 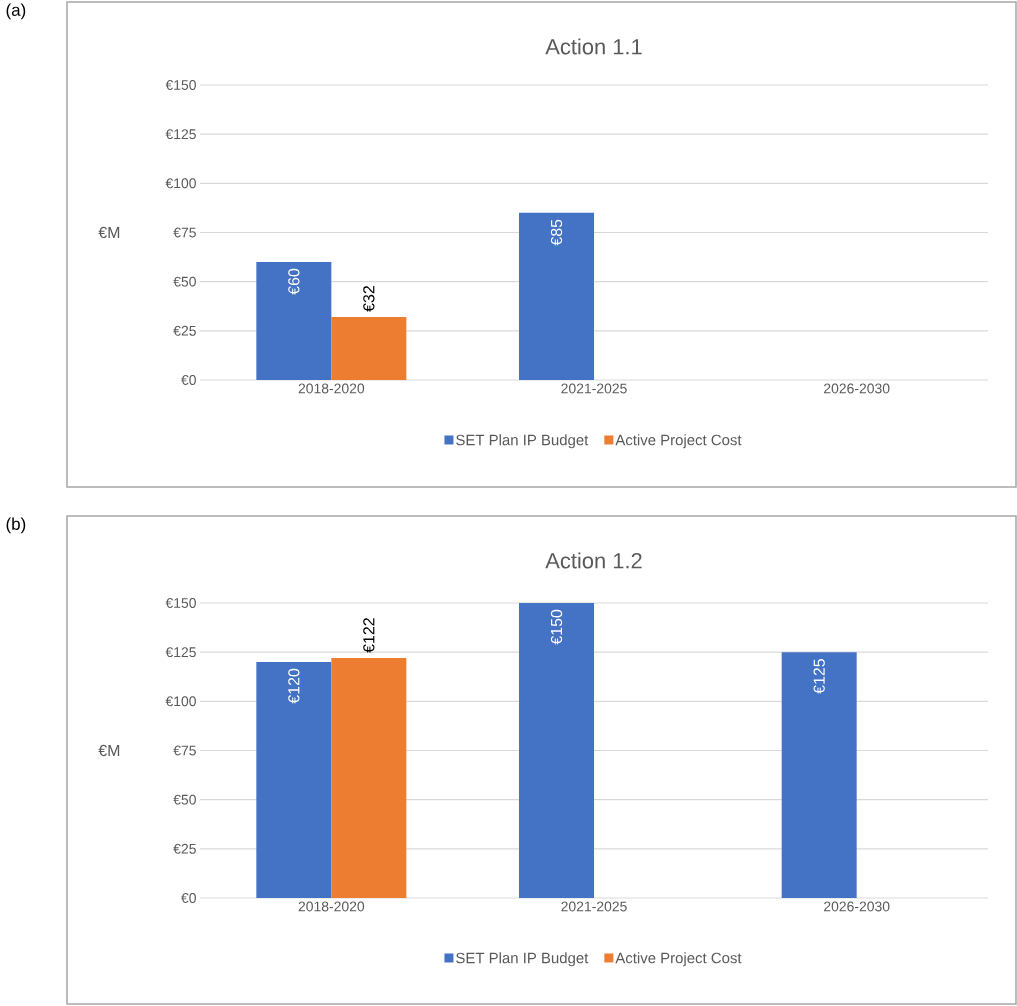 I want to click on data-label: €32, so click(x=369, y=299).